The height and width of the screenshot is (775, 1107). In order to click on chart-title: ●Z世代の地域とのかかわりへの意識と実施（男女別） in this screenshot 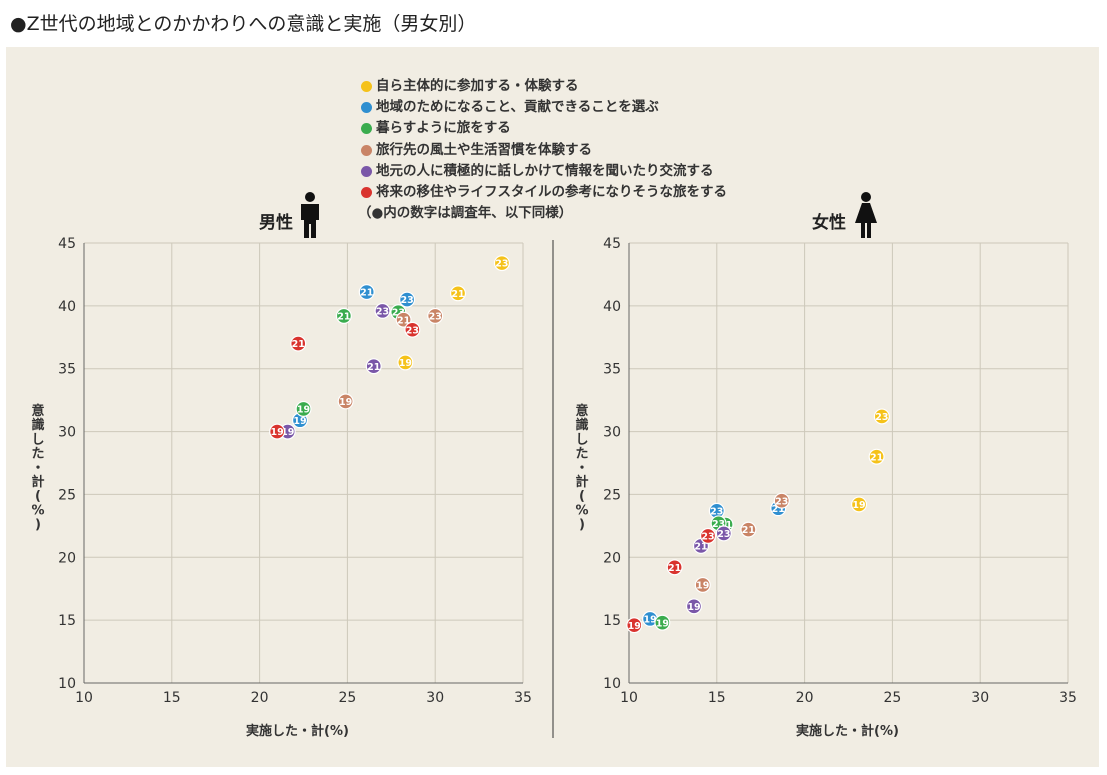, I will do `click(243, 24)`.